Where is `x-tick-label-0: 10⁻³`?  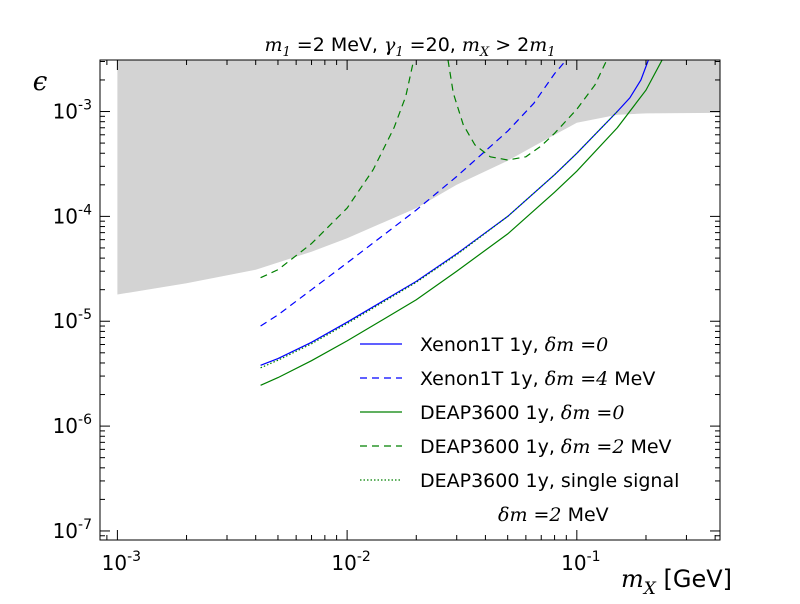
x-tick-label-0: 10⁻³ is located at coordinates (121, 562).